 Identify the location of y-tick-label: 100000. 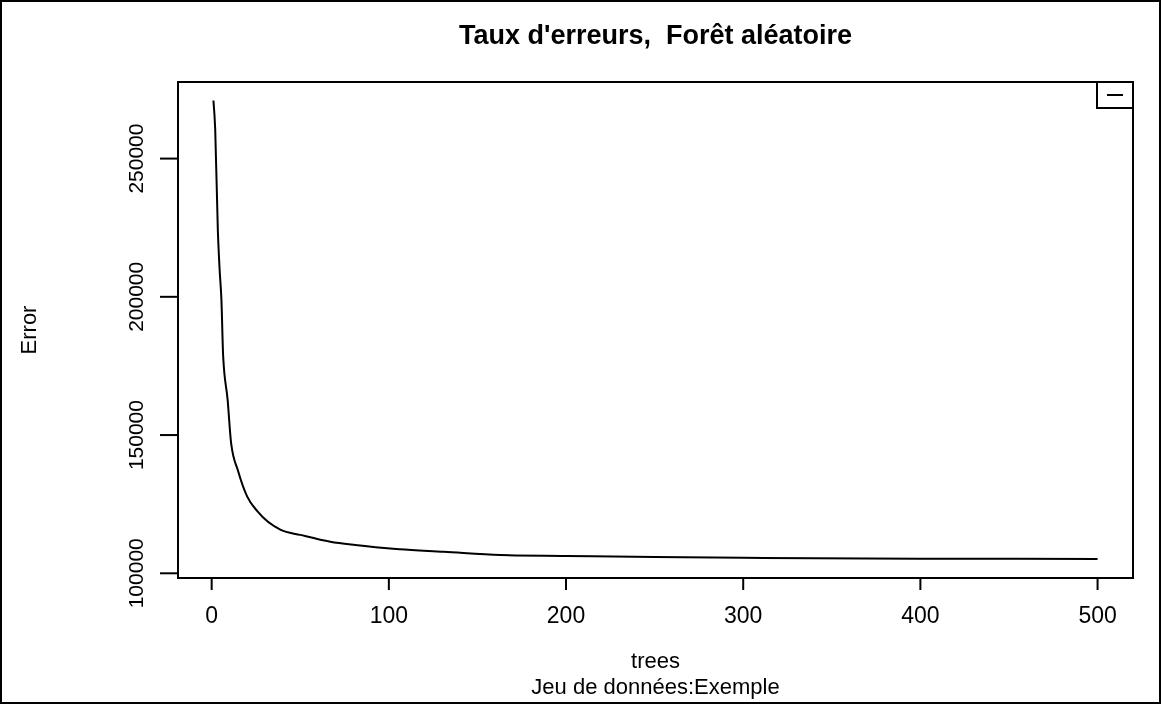
(135, 573).